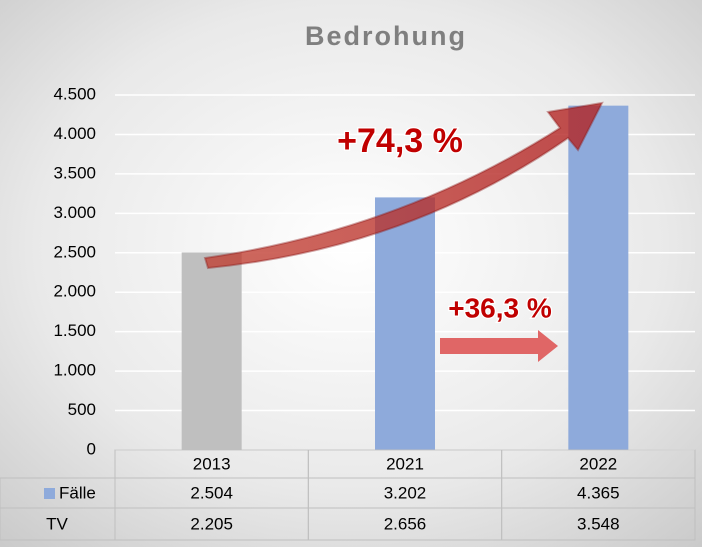 This screenshot has width=702, height=547. What do you see at coordinates (74, 370) in the screenshot?
I see `y-tick-label: 1.000` at bounding box center [74, 370].